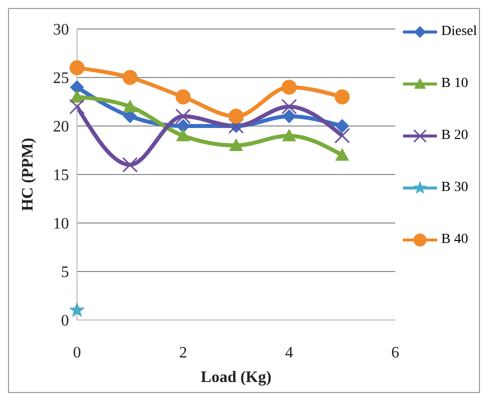 The width and height of the screenshot is (488, 401). I want to click on legend-label: B 30, so click(454, 188).